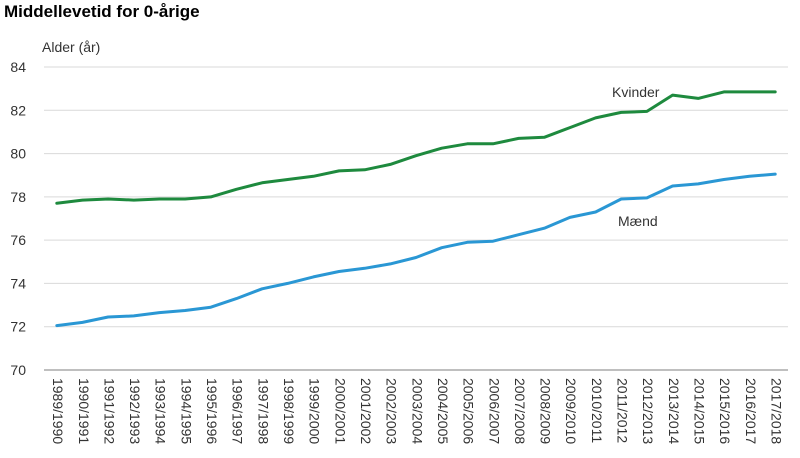 The width and height of the screenshot is (800, 458). What do you see at coordinates (751, 411) in the screenshot?
I see `x-tick-label: 2016/2017` at bounding box center [751, 411].